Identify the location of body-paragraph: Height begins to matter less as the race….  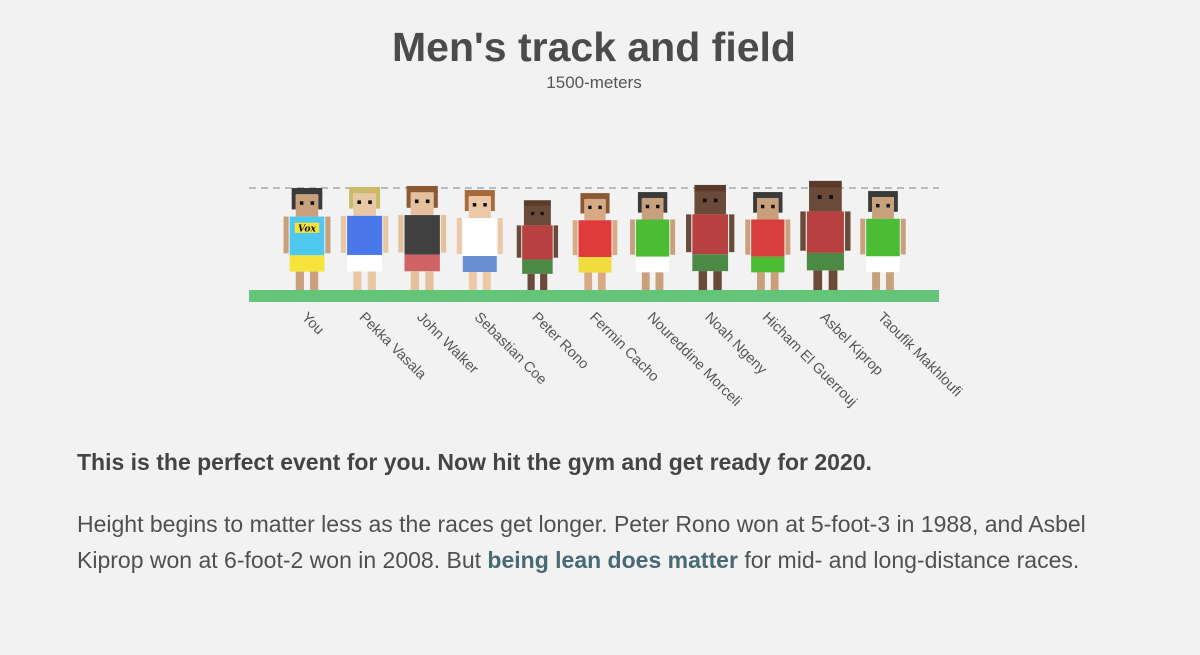
(602, 542).